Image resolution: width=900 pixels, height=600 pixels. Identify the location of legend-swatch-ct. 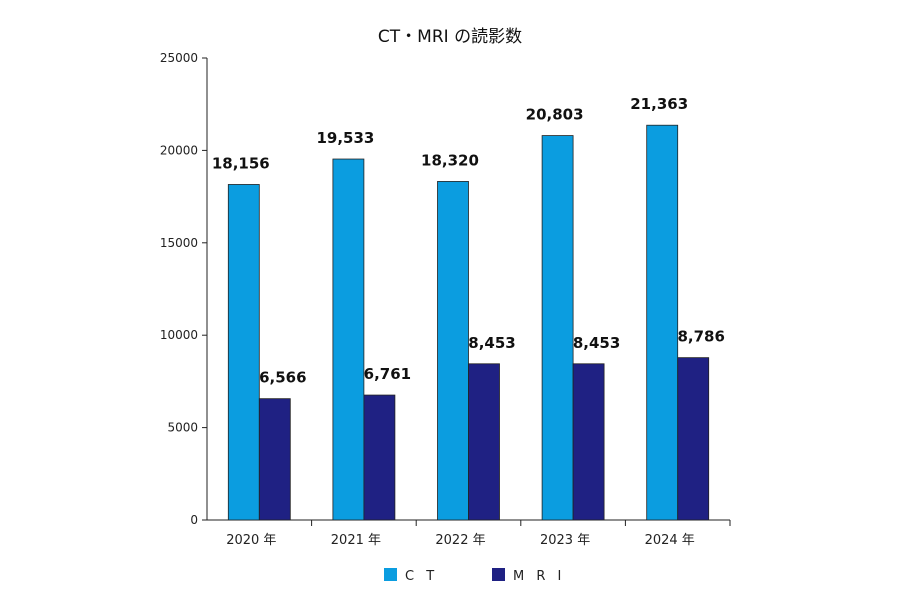
(390, 574).